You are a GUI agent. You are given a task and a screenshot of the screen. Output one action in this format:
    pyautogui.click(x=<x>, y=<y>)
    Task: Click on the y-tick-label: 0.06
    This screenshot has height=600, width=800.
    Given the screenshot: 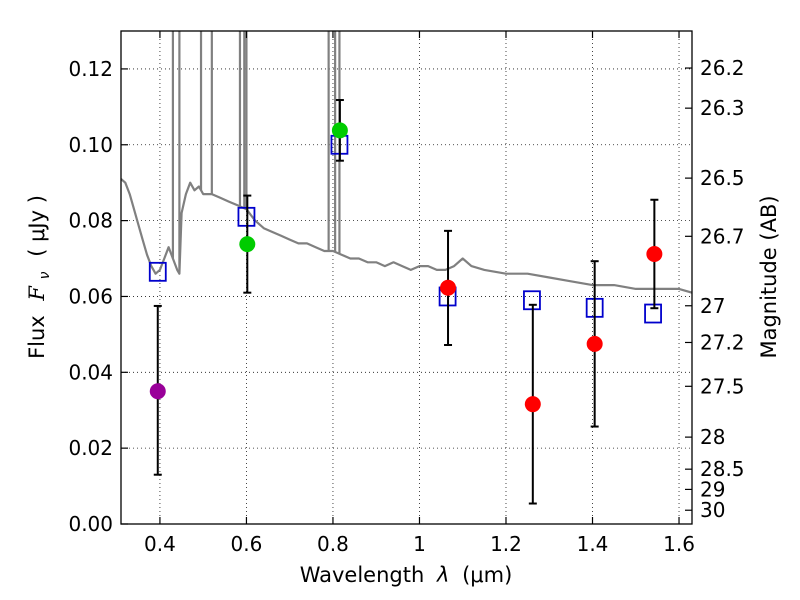 What is the action you would take?
    pyautogui.click(x=90, y=296)
    